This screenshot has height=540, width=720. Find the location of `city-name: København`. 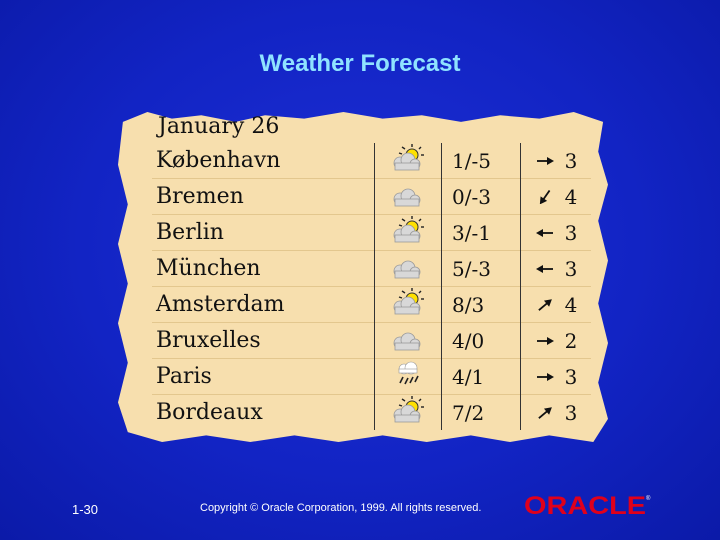

city-name: København is located at coordinates (218, 160).